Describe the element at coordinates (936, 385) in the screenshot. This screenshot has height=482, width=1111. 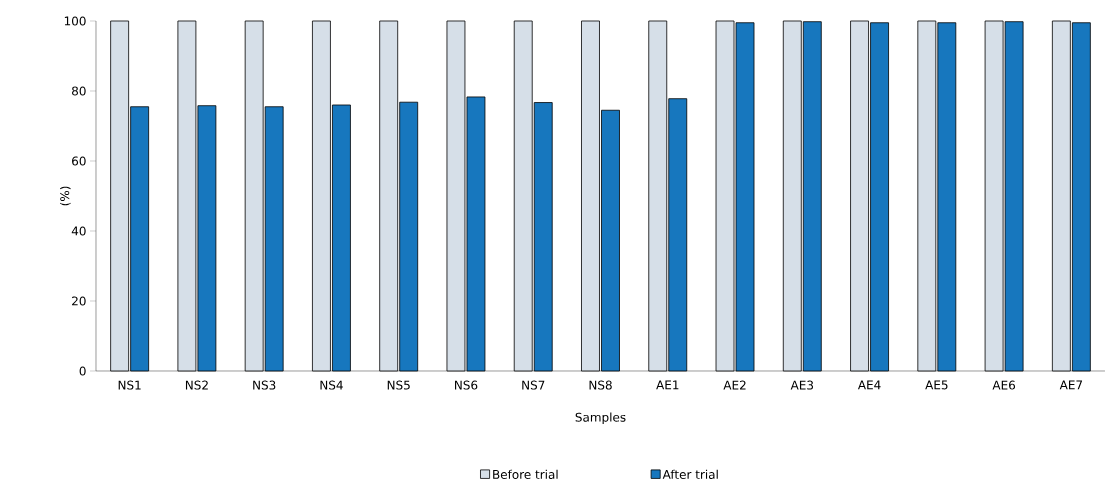
I see `x-tick-label: AE5` at that location.